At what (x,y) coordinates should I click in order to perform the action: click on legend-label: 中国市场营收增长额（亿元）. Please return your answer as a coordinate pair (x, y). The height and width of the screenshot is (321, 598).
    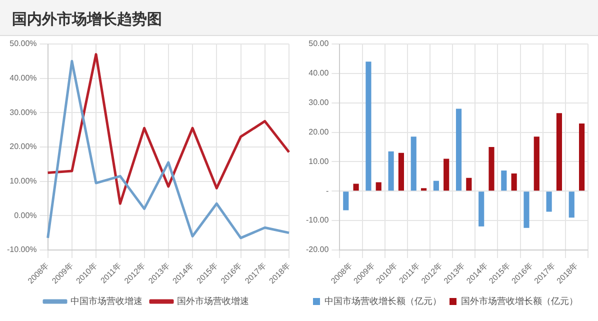
    Looking at the image, I should click on (383, 301).